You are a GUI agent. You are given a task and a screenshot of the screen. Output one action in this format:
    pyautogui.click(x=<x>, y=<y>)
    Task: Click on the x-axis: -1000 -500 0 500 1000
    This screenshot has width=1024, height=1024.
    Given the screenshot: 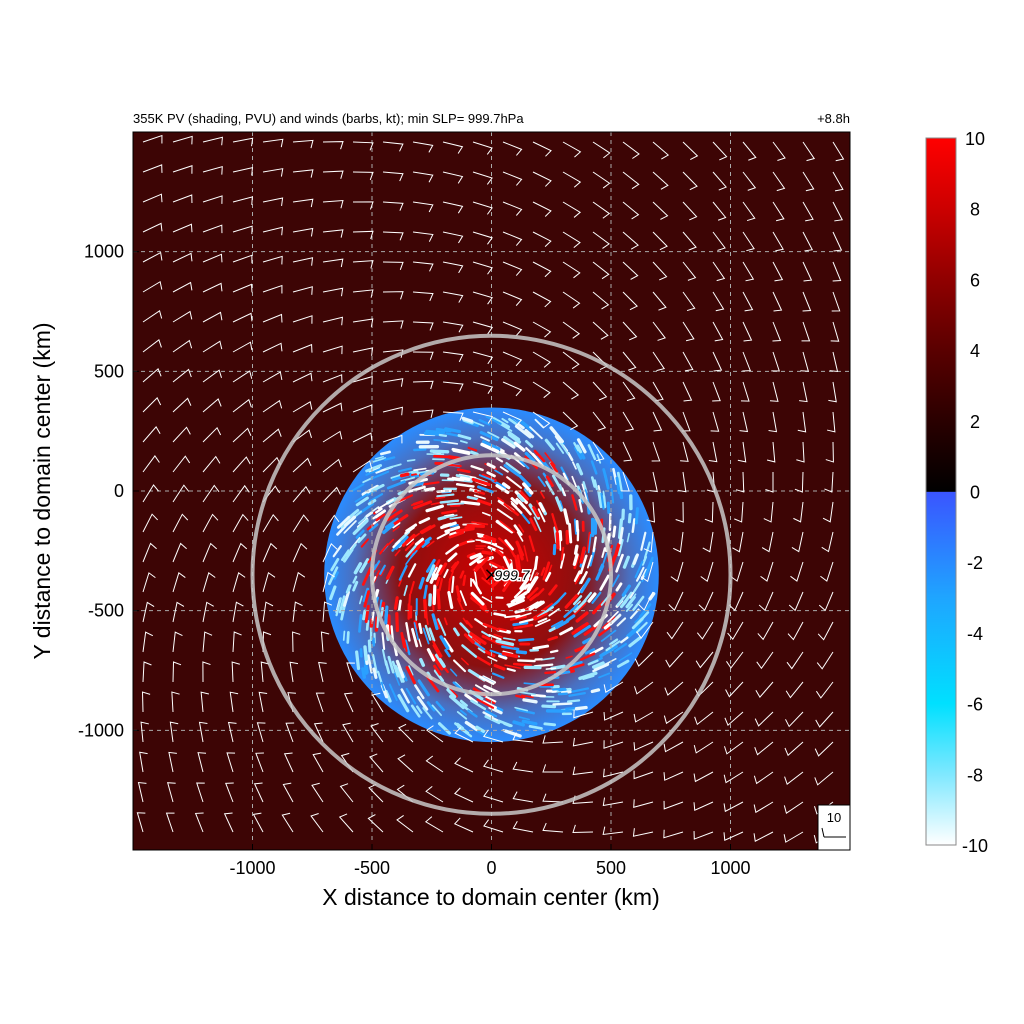 What is the action you would take?
    pyautogui.click(x=490, y=861)
    